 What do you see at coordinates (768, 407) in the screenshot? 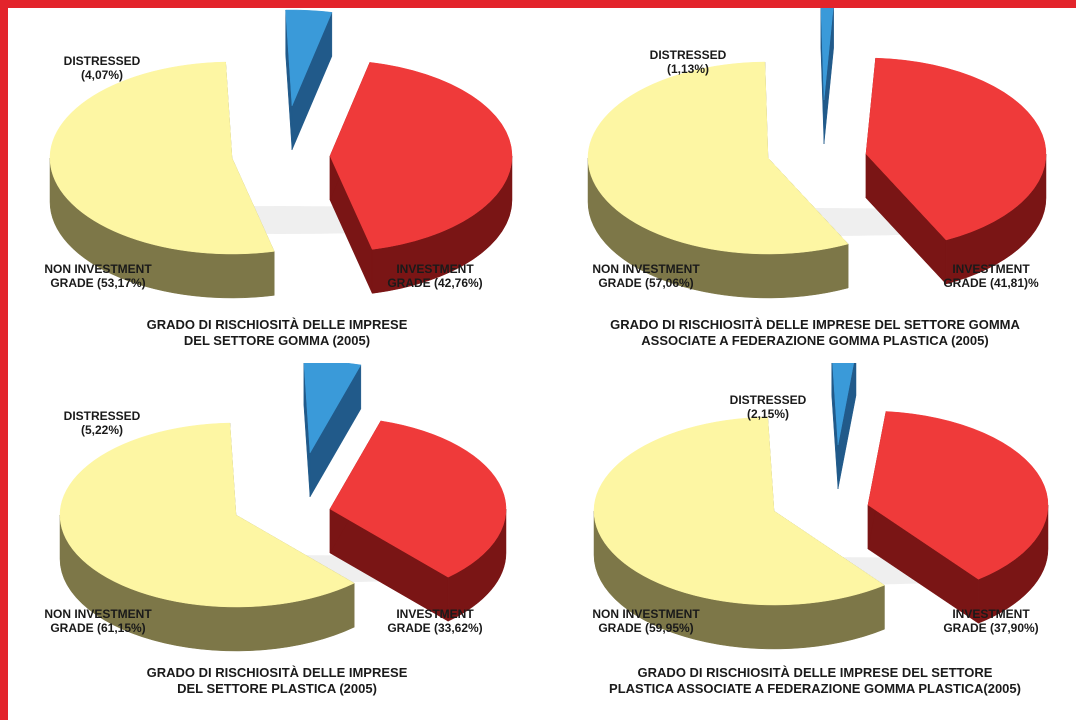
I see `label-distressed: DISTRESSED (2,15%)` at bounding box center [768, 407].